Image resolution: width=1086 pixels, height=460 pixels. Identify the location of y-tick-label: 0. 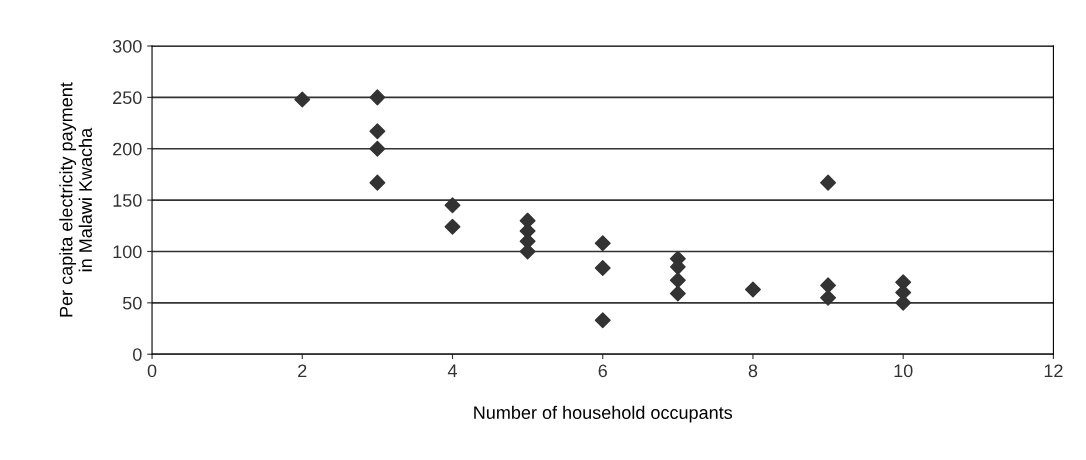
(137, 354).